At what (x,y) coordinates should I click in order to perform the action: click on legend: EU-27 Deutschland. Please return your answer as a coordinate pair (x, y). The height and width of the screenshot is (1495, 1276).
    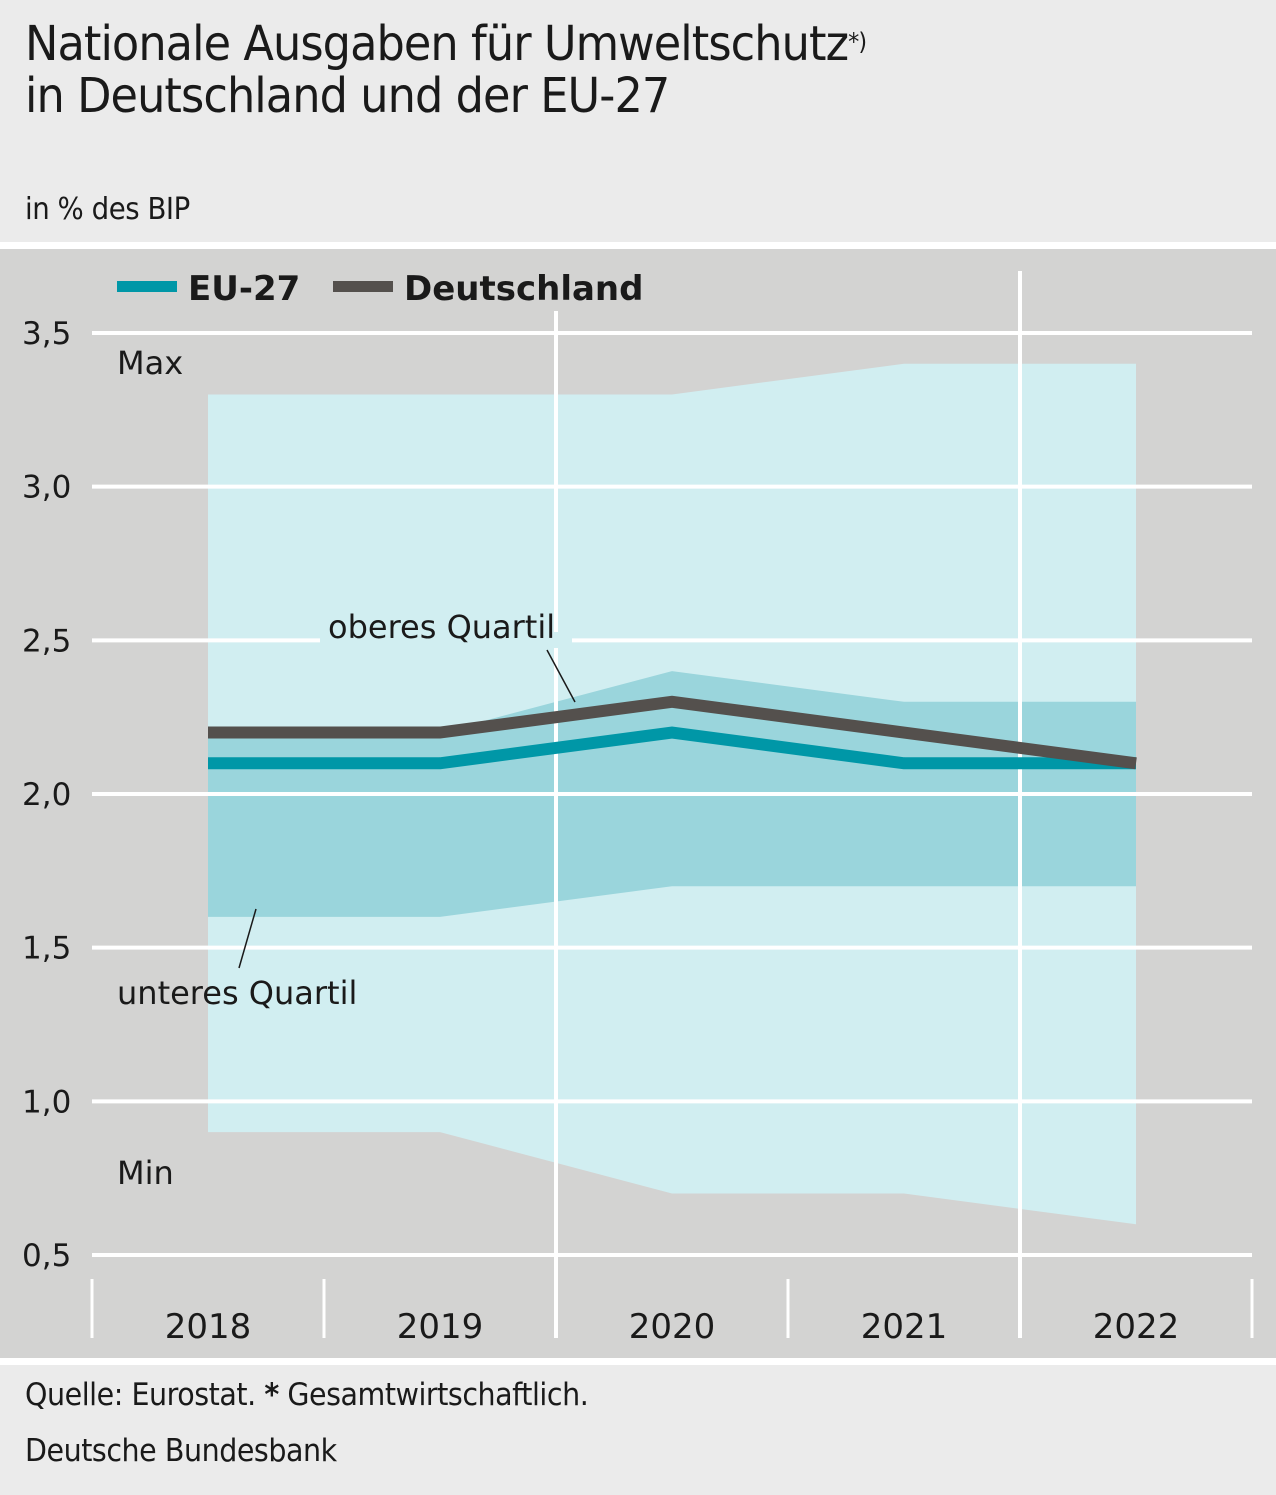
    Looking at the image, I should click on (380, 289).